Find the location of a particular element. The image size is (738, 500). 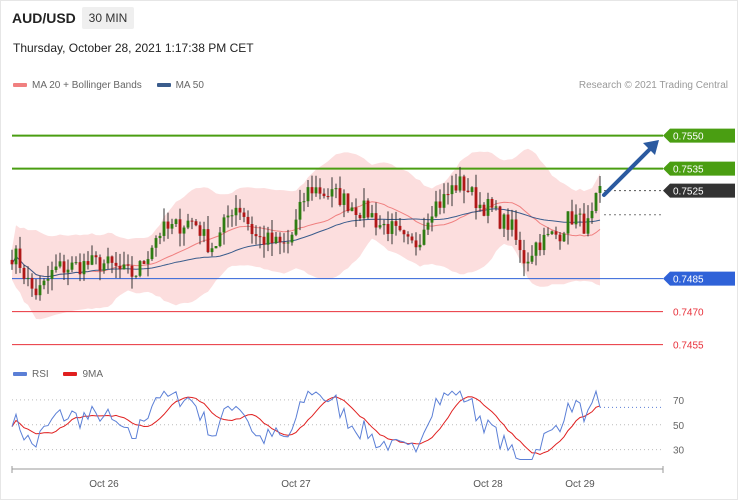

x-tick-label: Oct 28 is located at coordinates (488, 484).